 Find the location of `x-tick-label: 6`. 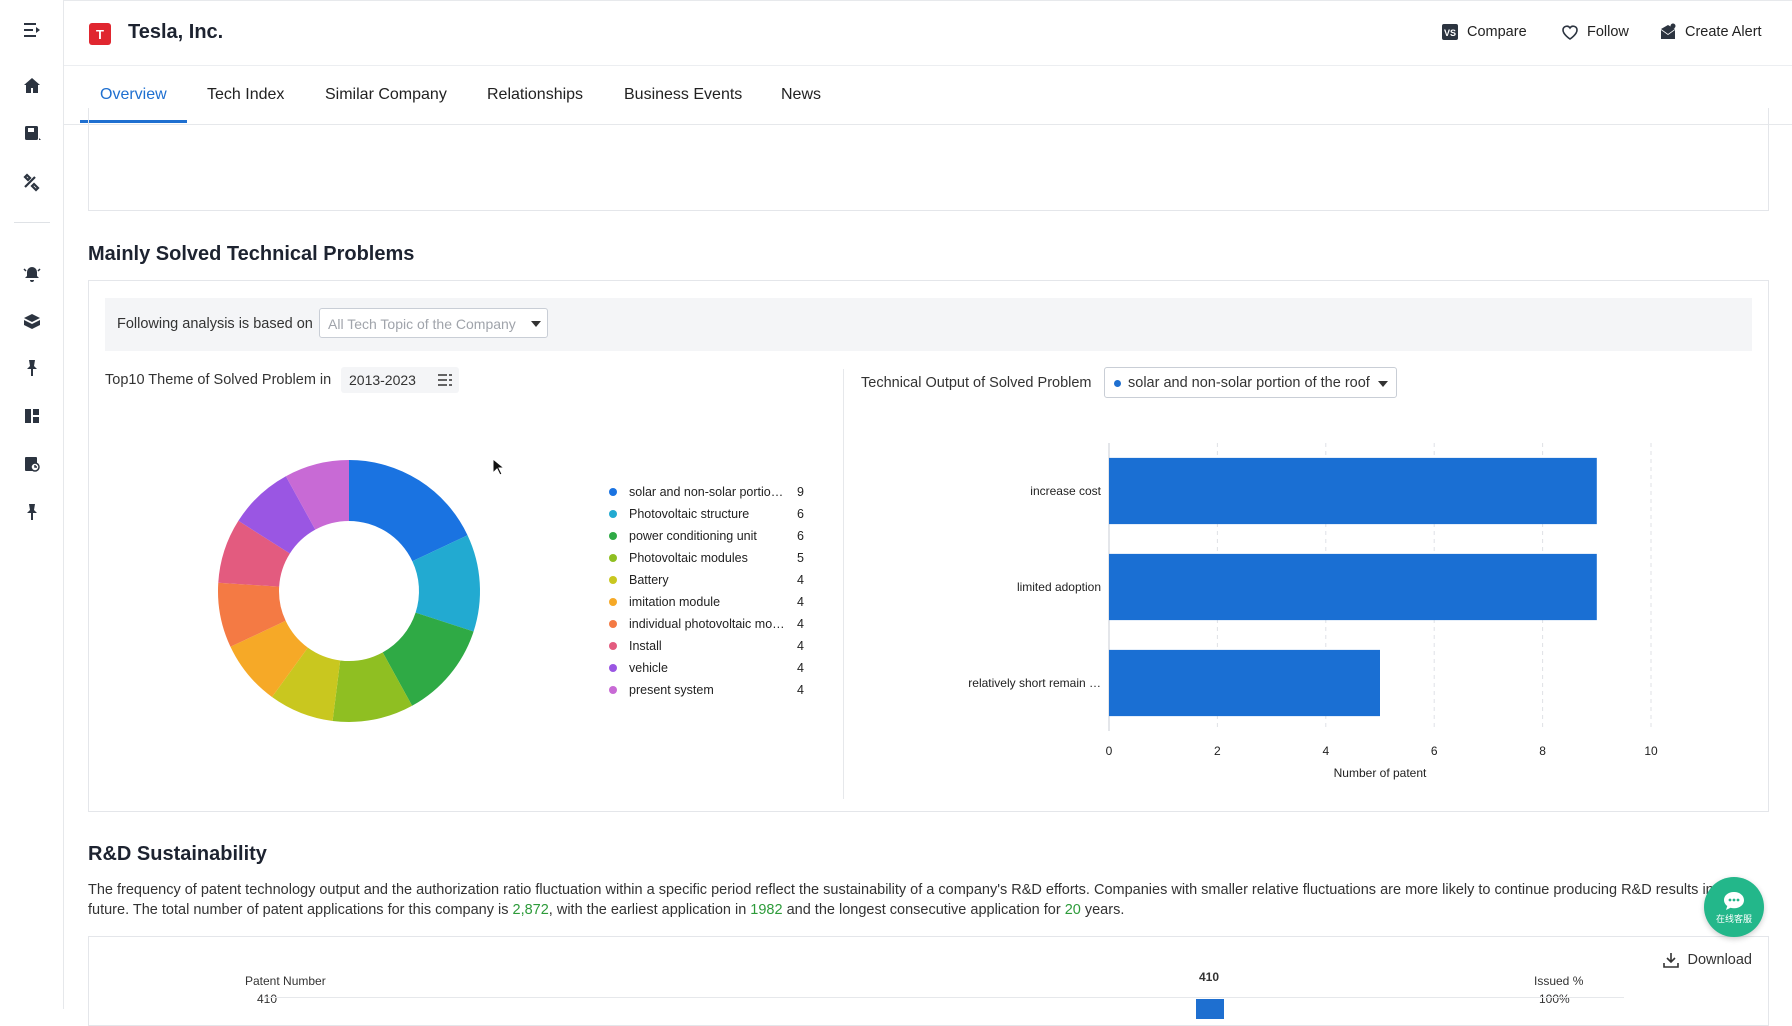

x-tick-label: 6 is located at coordinates (1434, 751).